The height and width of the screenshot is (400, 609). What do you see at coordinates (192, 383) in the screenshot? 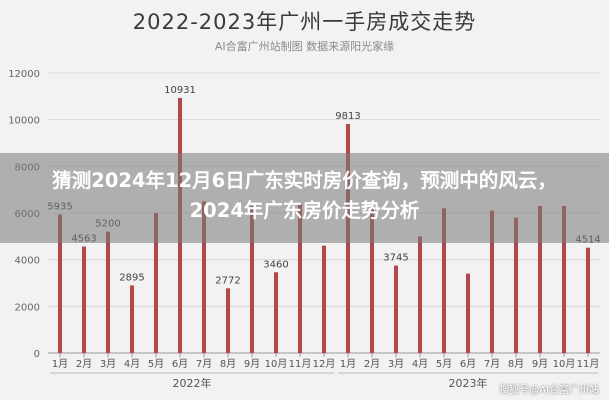
I see `year-group-label: 2022年` at bounding box center [192, 383].